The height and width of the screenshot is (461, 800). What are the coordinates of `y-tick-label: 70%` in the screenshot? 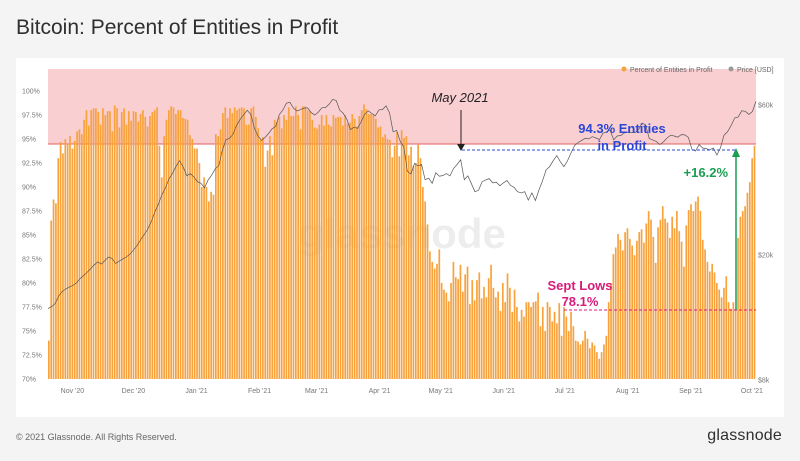 It's located at (29, 380).